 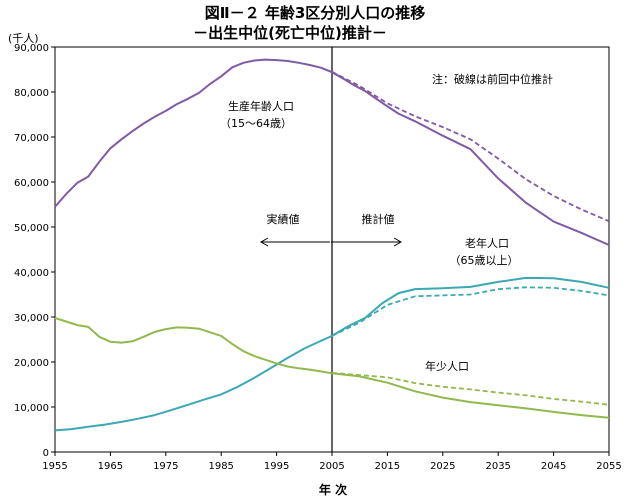 What do you see at coordinates (484, 260) in the screenshot?
I see `series-sublabel-elderly: （65歳以上）` at bounding box center [484, 260].